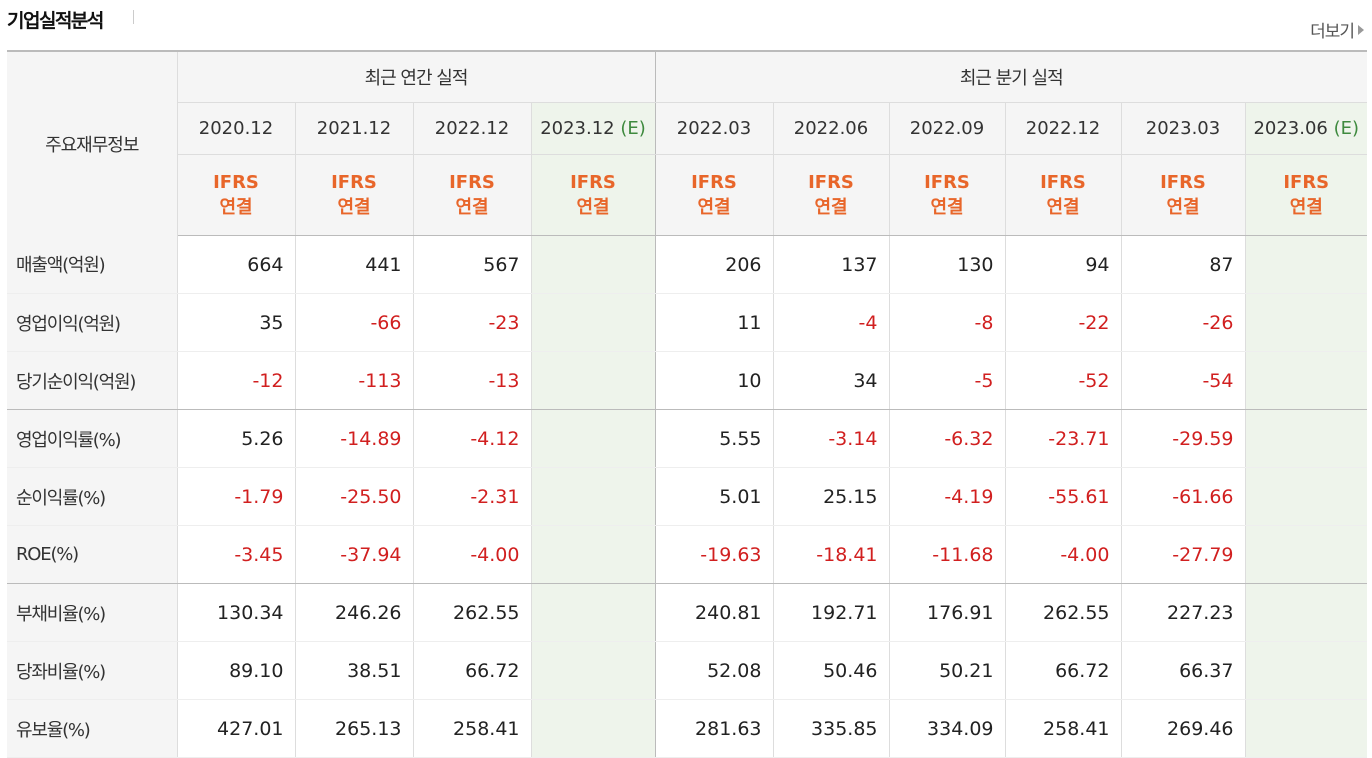 The height and width of the screenshot is (758, 1372). I want to click on table-row: 매출액(억원) 664 441 567 206 137 130 94 87, so click(687, 264).